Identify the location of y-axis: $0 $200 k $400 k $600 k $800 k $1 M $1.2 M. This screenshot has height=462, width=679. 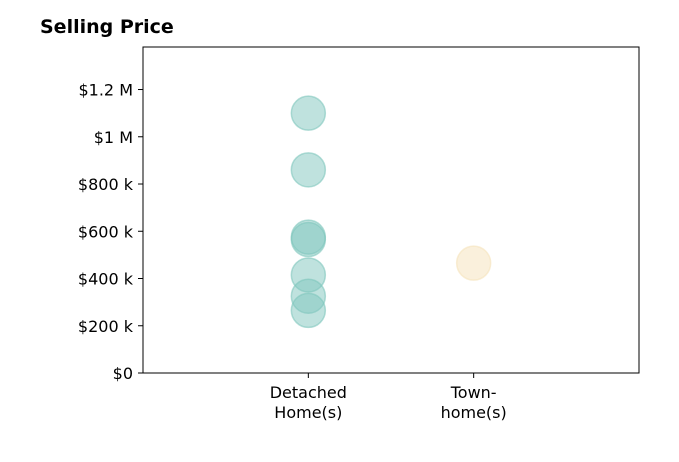
(110, 232).